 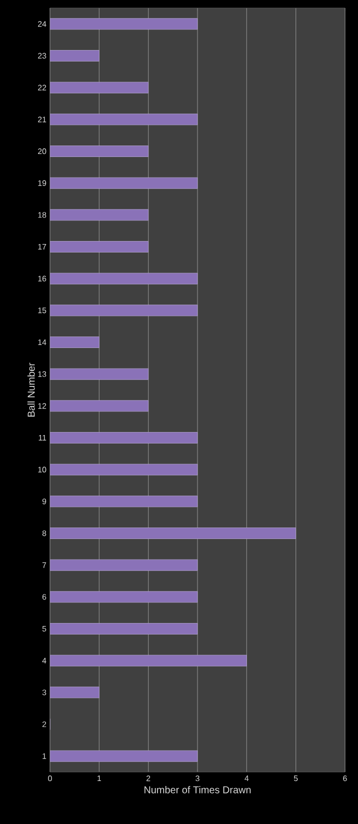 What do you see at coordinates (31, 389) in the screenshot?
I see `y-axis-title: Ball Number` at bounding box center [31, 389].